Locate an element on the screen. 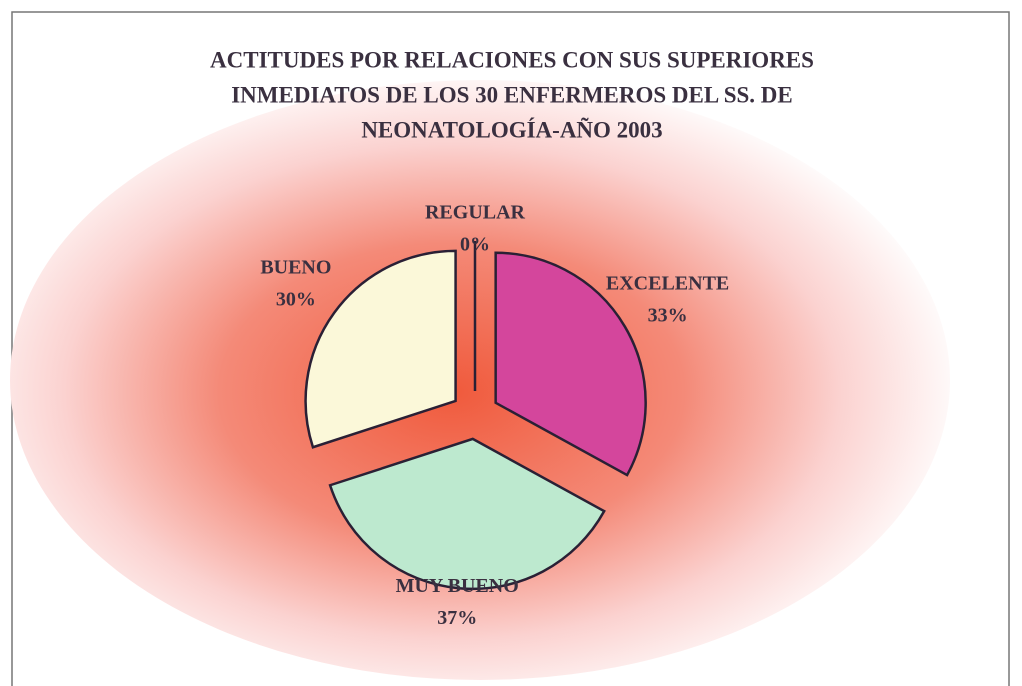 This screenshot has height=686, width=1022. value-label: 0% is located at coordinates (475, 245).